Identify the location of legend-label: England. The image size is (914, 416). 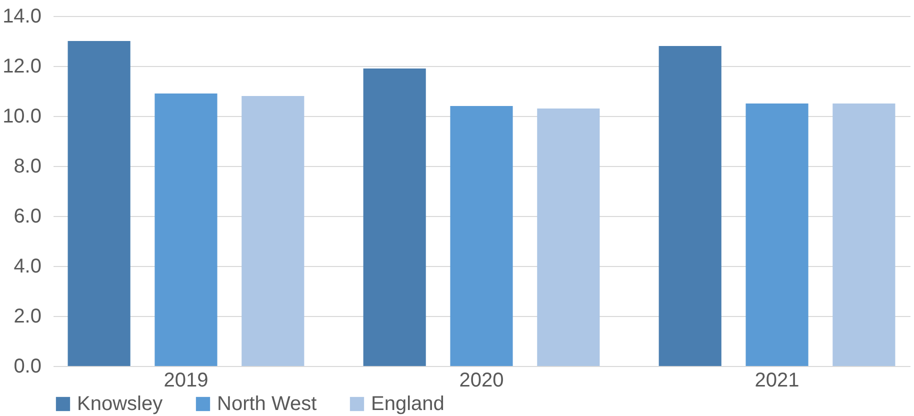
(407, 404).